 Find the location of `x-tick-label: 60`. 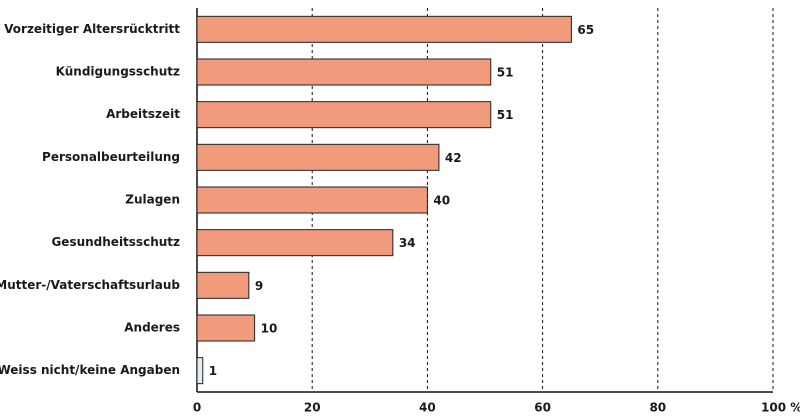

x-tick-label: 60 is located at coordinates (542, 408).